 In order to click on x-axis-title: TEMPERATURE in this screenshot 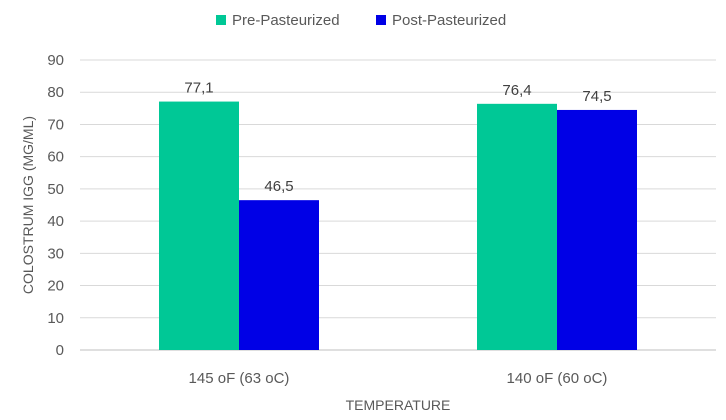, I will do `click(398, 405)`.